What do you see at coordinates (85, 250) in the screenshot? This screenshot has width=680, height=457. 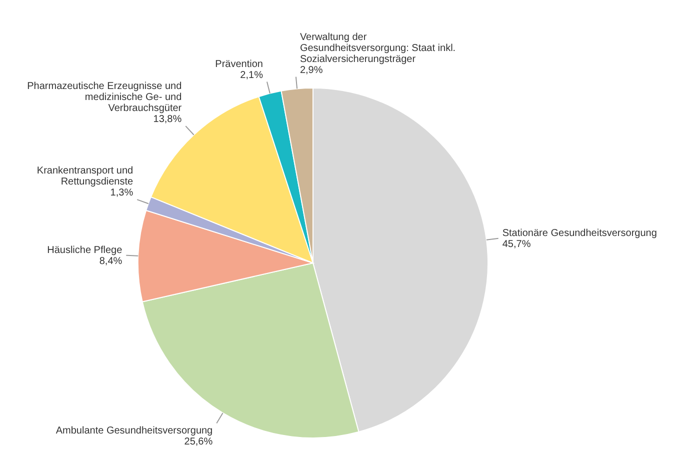 I see `slice-label: Häusliche Pflege` at bounding box center [85, 250].